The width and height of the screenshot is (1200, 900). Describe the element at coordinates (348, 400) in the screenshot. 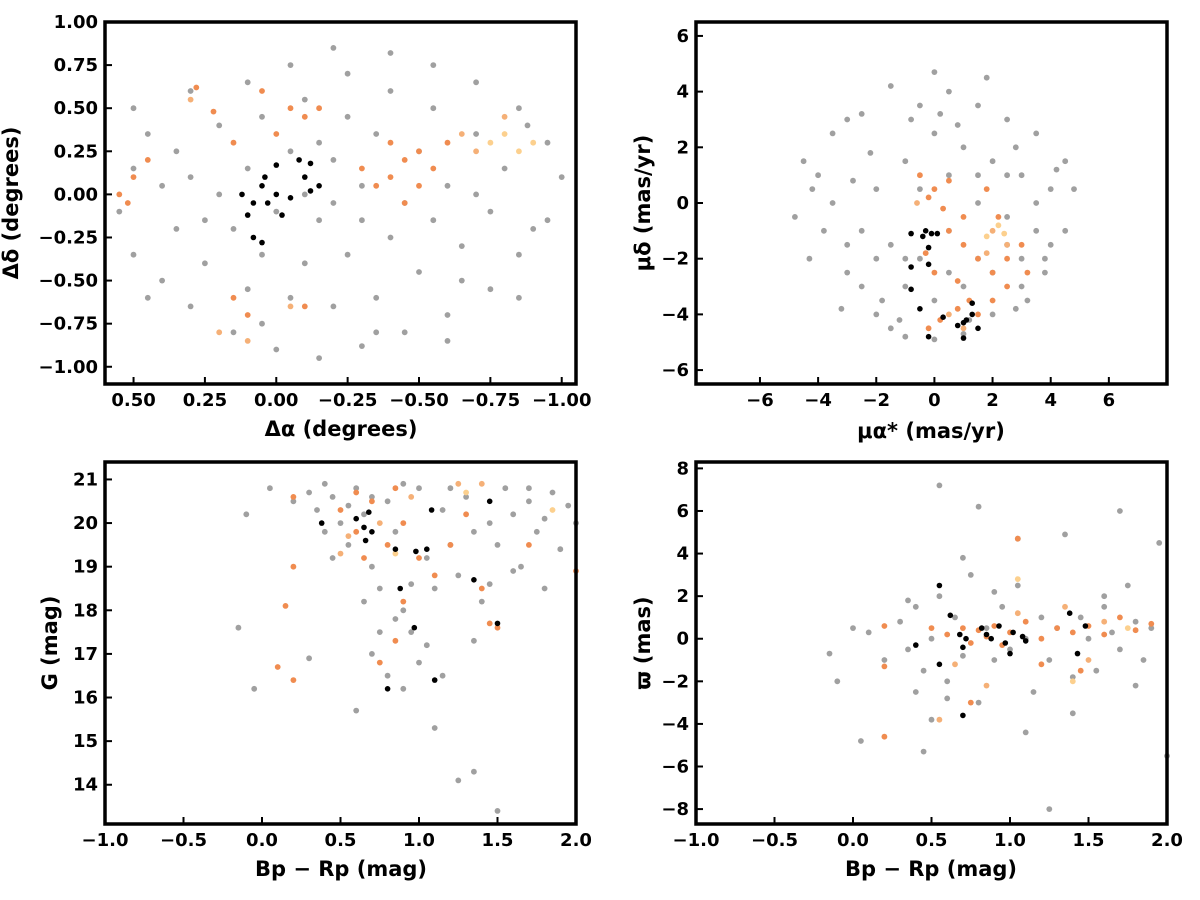

I see `sky-x-tick-label-3: −0.25` at that location.